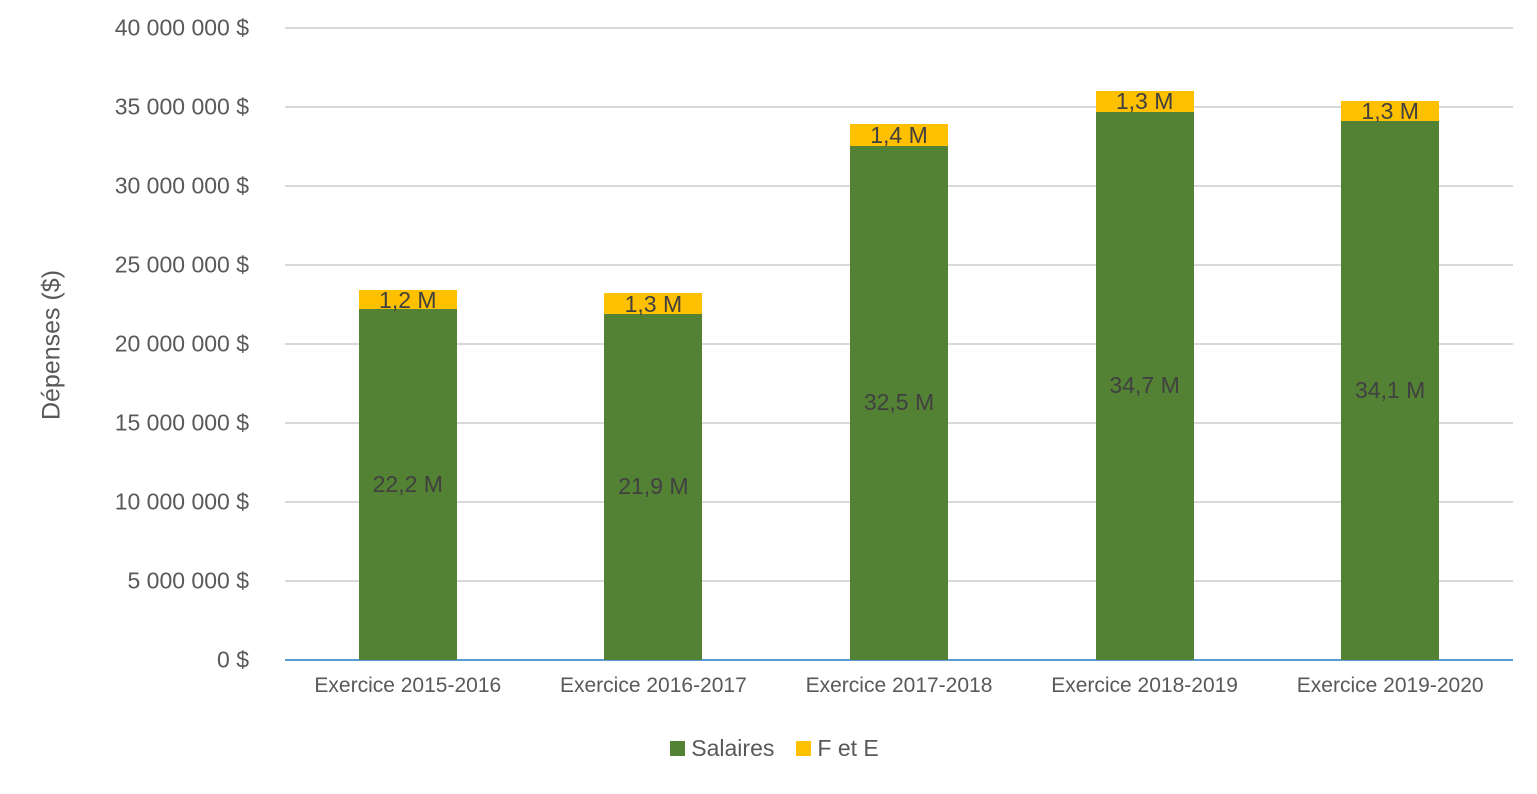 Image resolution: width=1537 pixels, height=794 pixels. I want to click on x-axis-line, so click(899, 660).